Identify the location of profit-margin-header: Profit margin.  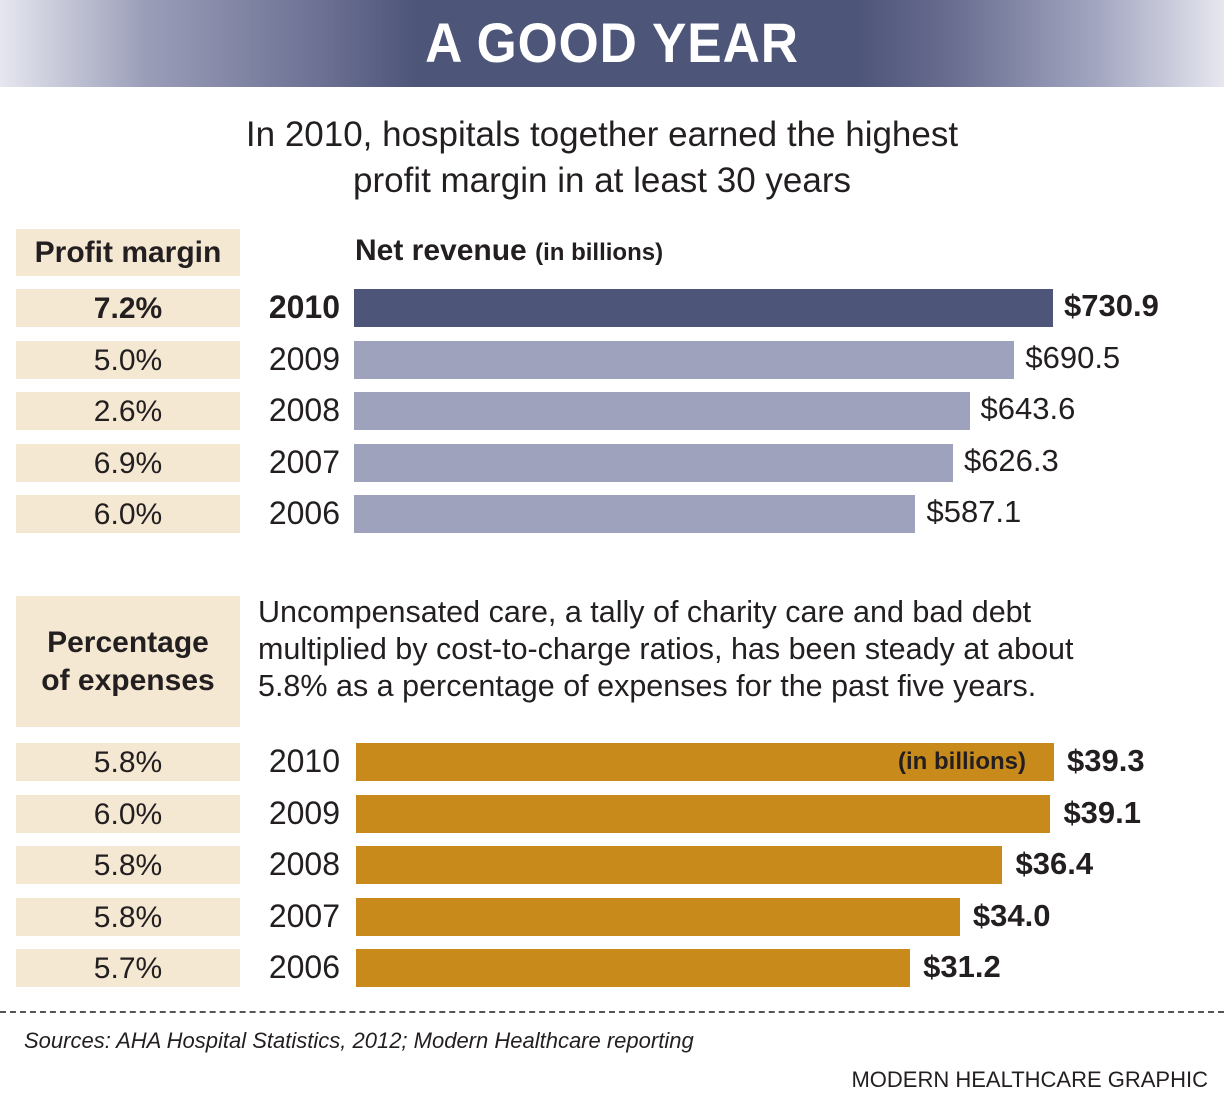
(128, 252).